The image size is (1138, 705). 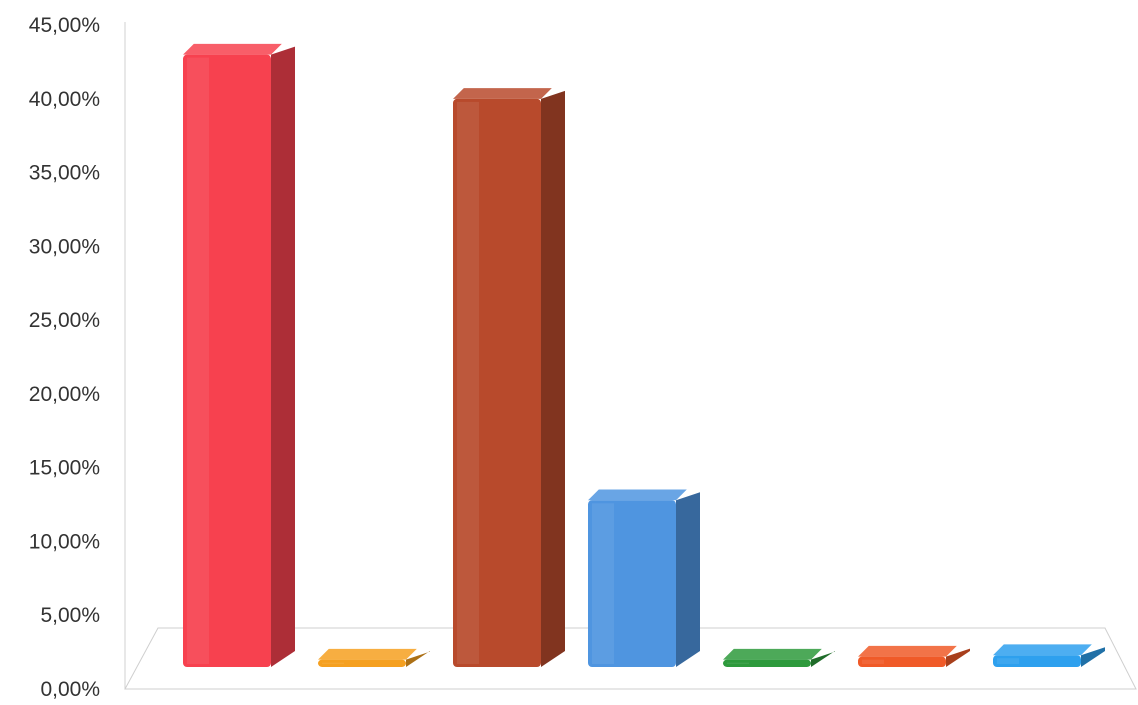 What do you see at coordinates (64, 99) in the screenshot?
I see `y-tick-label: 40,00%` at bounding box center [64, 99].